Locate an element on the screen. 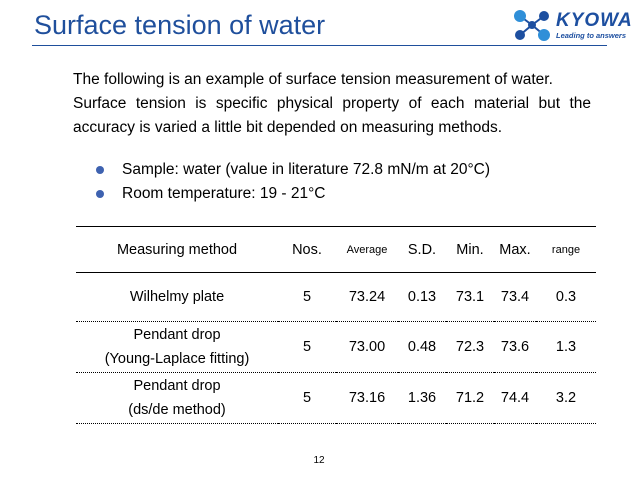 Image resolution: width=638 pixels, height=479 pixels. slide-title: Surface tension of water is located at coordinates (180, 25).